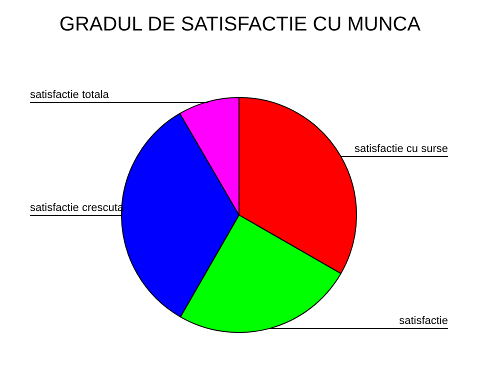 The height and width of the screenshot is (384, 480). I want to click on slice-label: satisfactie, so click(423, 321).